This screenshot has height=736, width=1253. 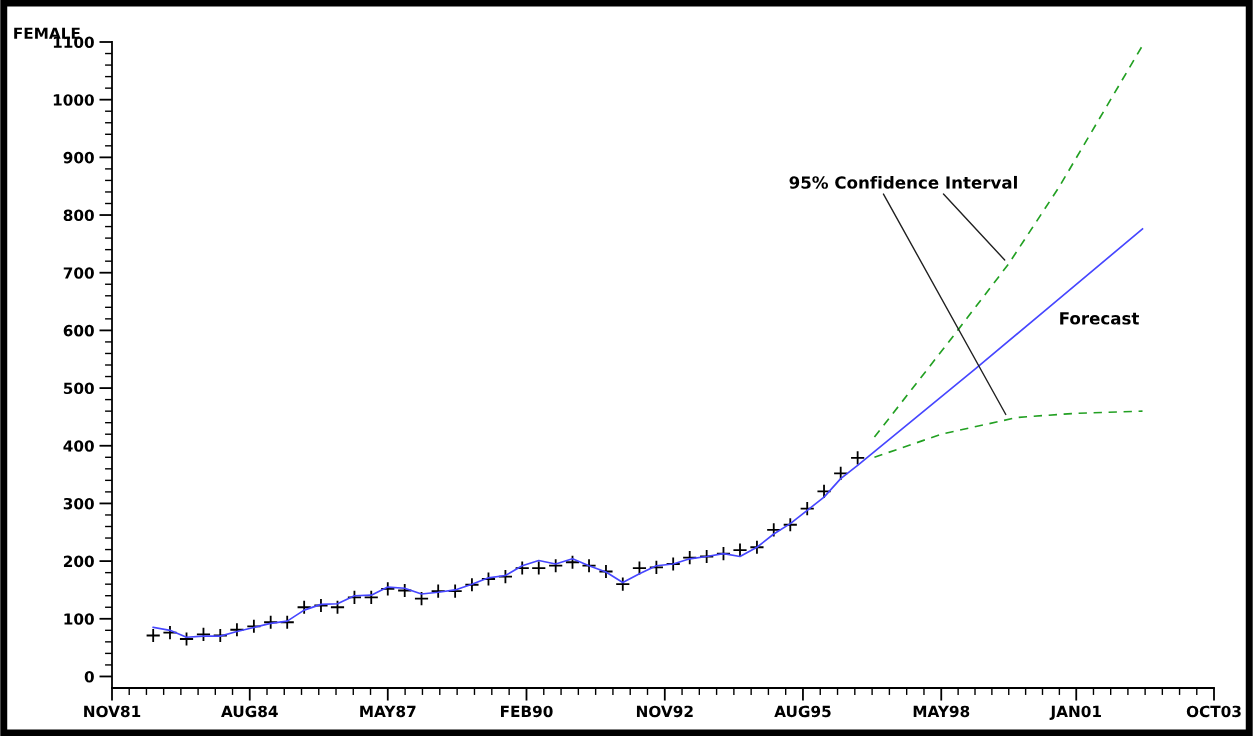 What do you see at coordinates (78, 561) in the screenshot?
I see `y-tick-label: 200` at bounding box center [78, 561].